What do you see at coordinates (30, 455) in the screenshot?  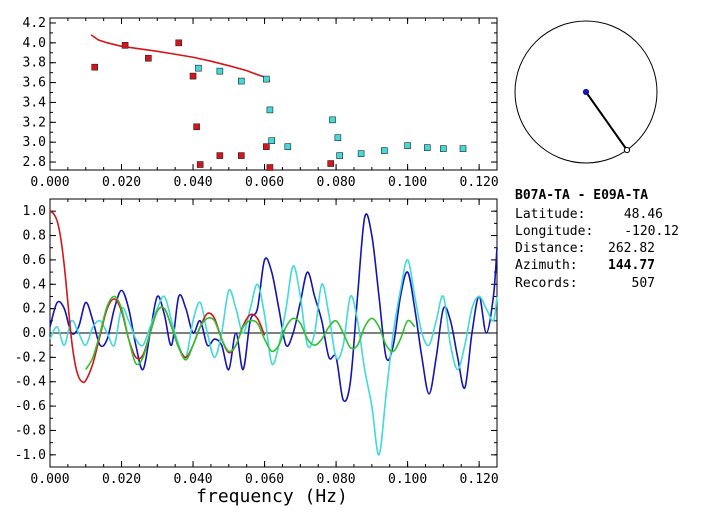 I see `bottom-ytick-label: -1.0` at bounding box center [30, 455].